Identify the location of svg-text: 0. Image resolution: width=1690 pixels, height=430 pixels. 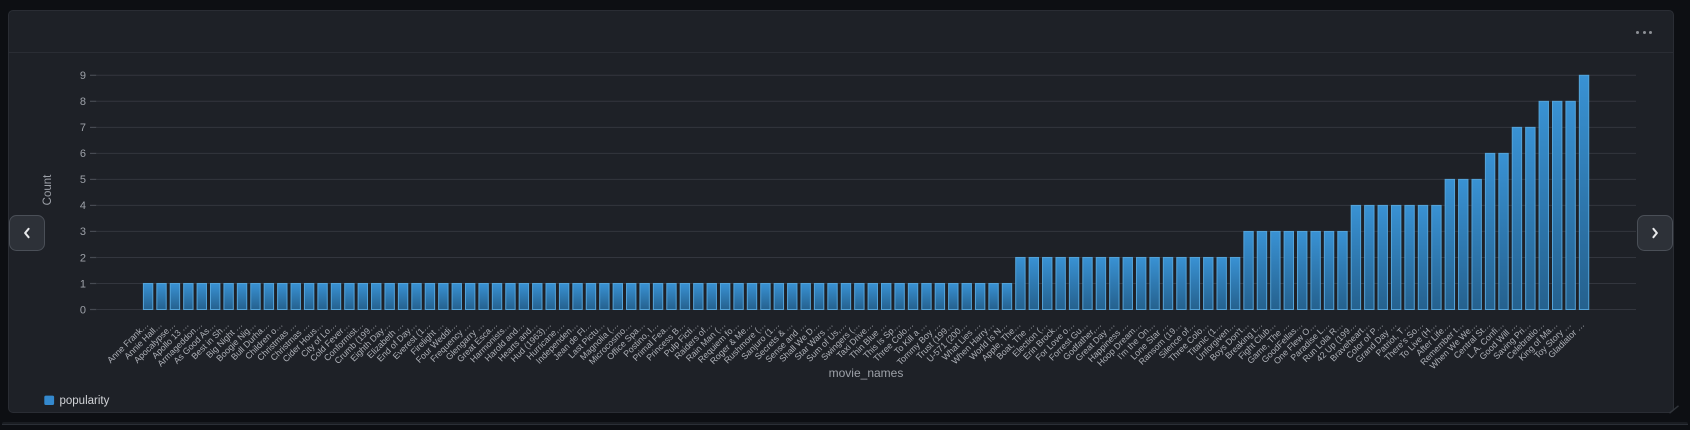
(83, 310).